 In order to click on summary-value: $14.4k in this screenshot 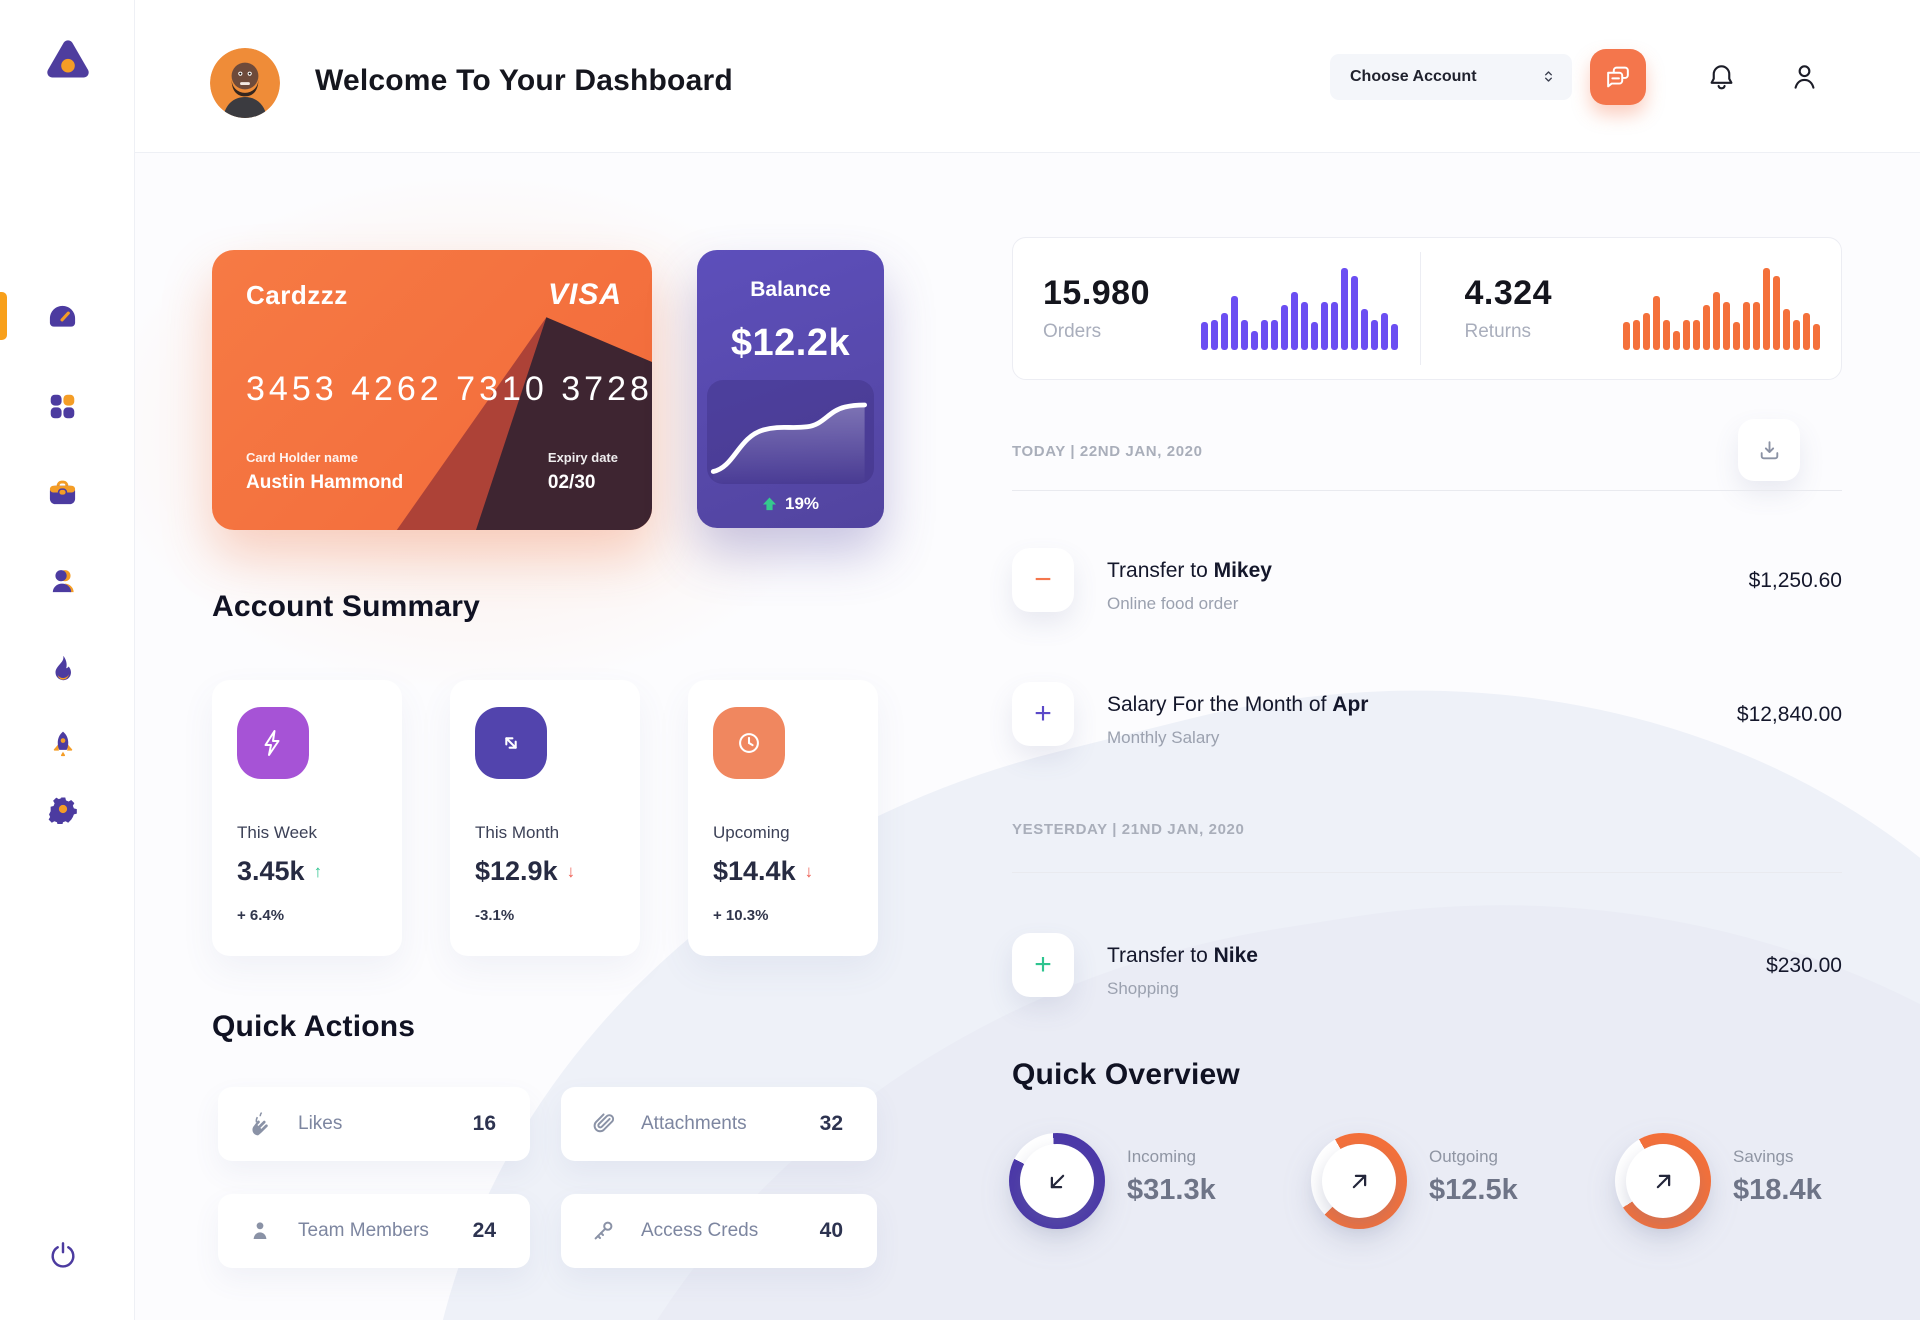, I will do `click(754, 871)`.